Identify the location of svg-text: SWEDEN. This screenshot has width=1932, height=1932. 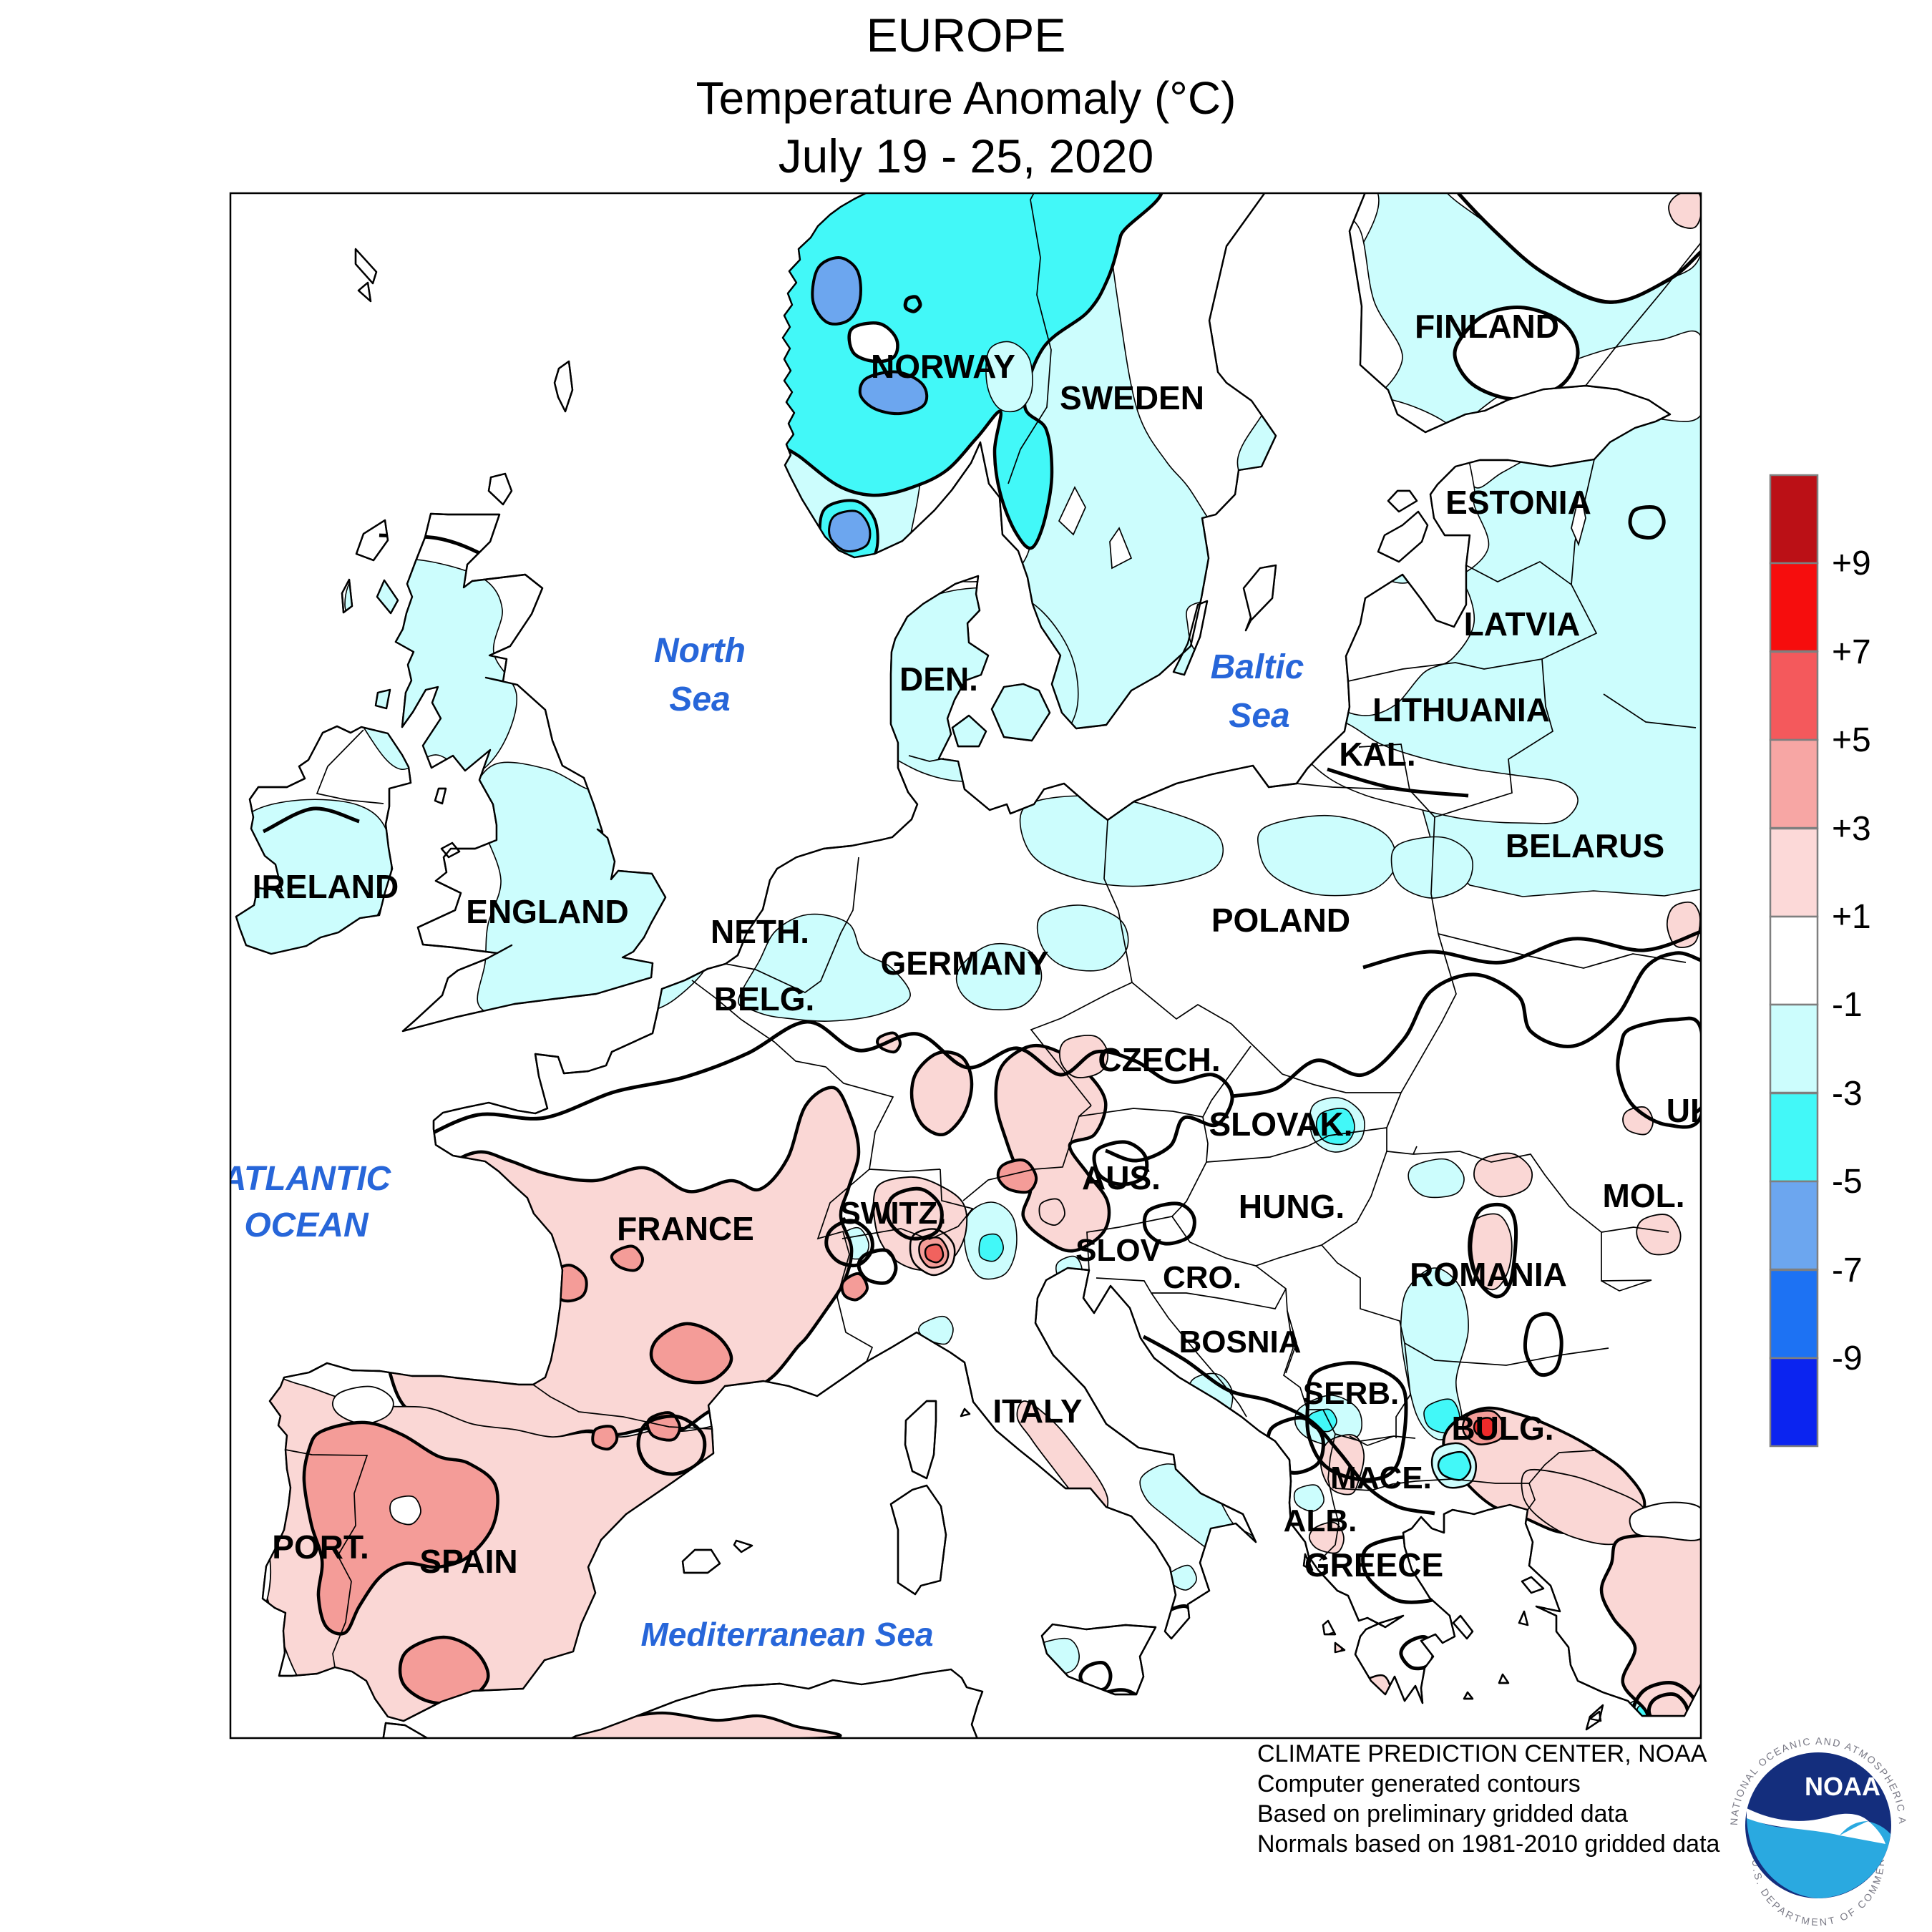
(1132, 397).